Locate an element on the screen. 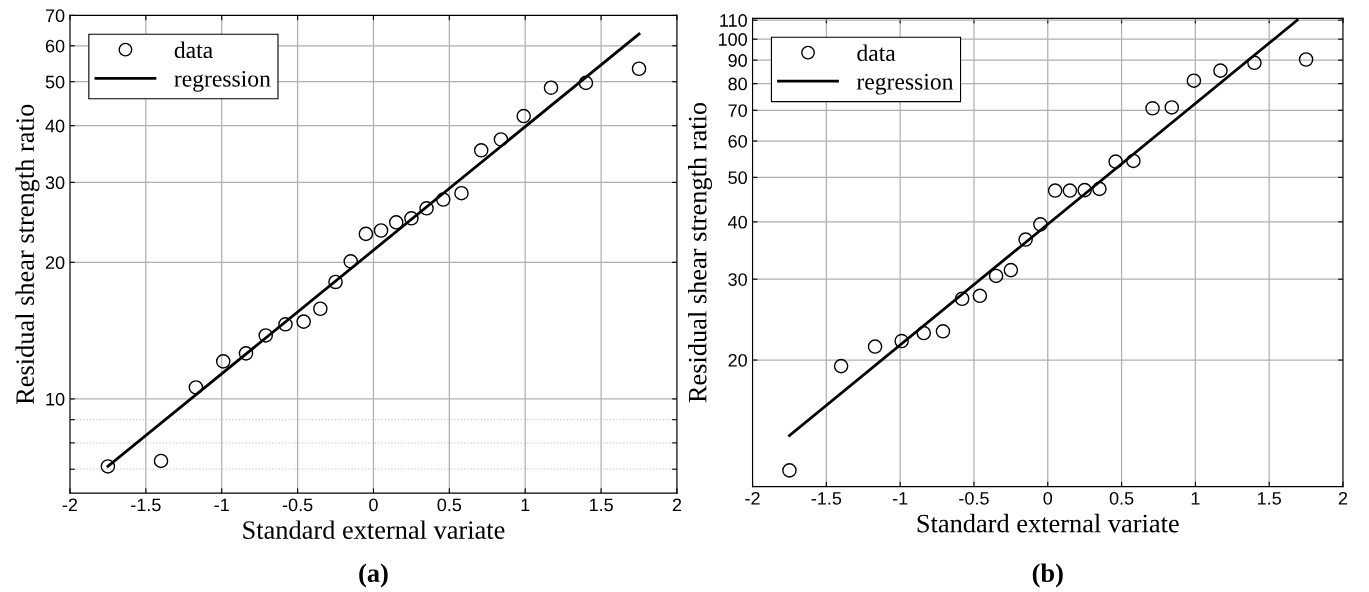  y-tick-label: 10 is located at coordinates (55, 399).